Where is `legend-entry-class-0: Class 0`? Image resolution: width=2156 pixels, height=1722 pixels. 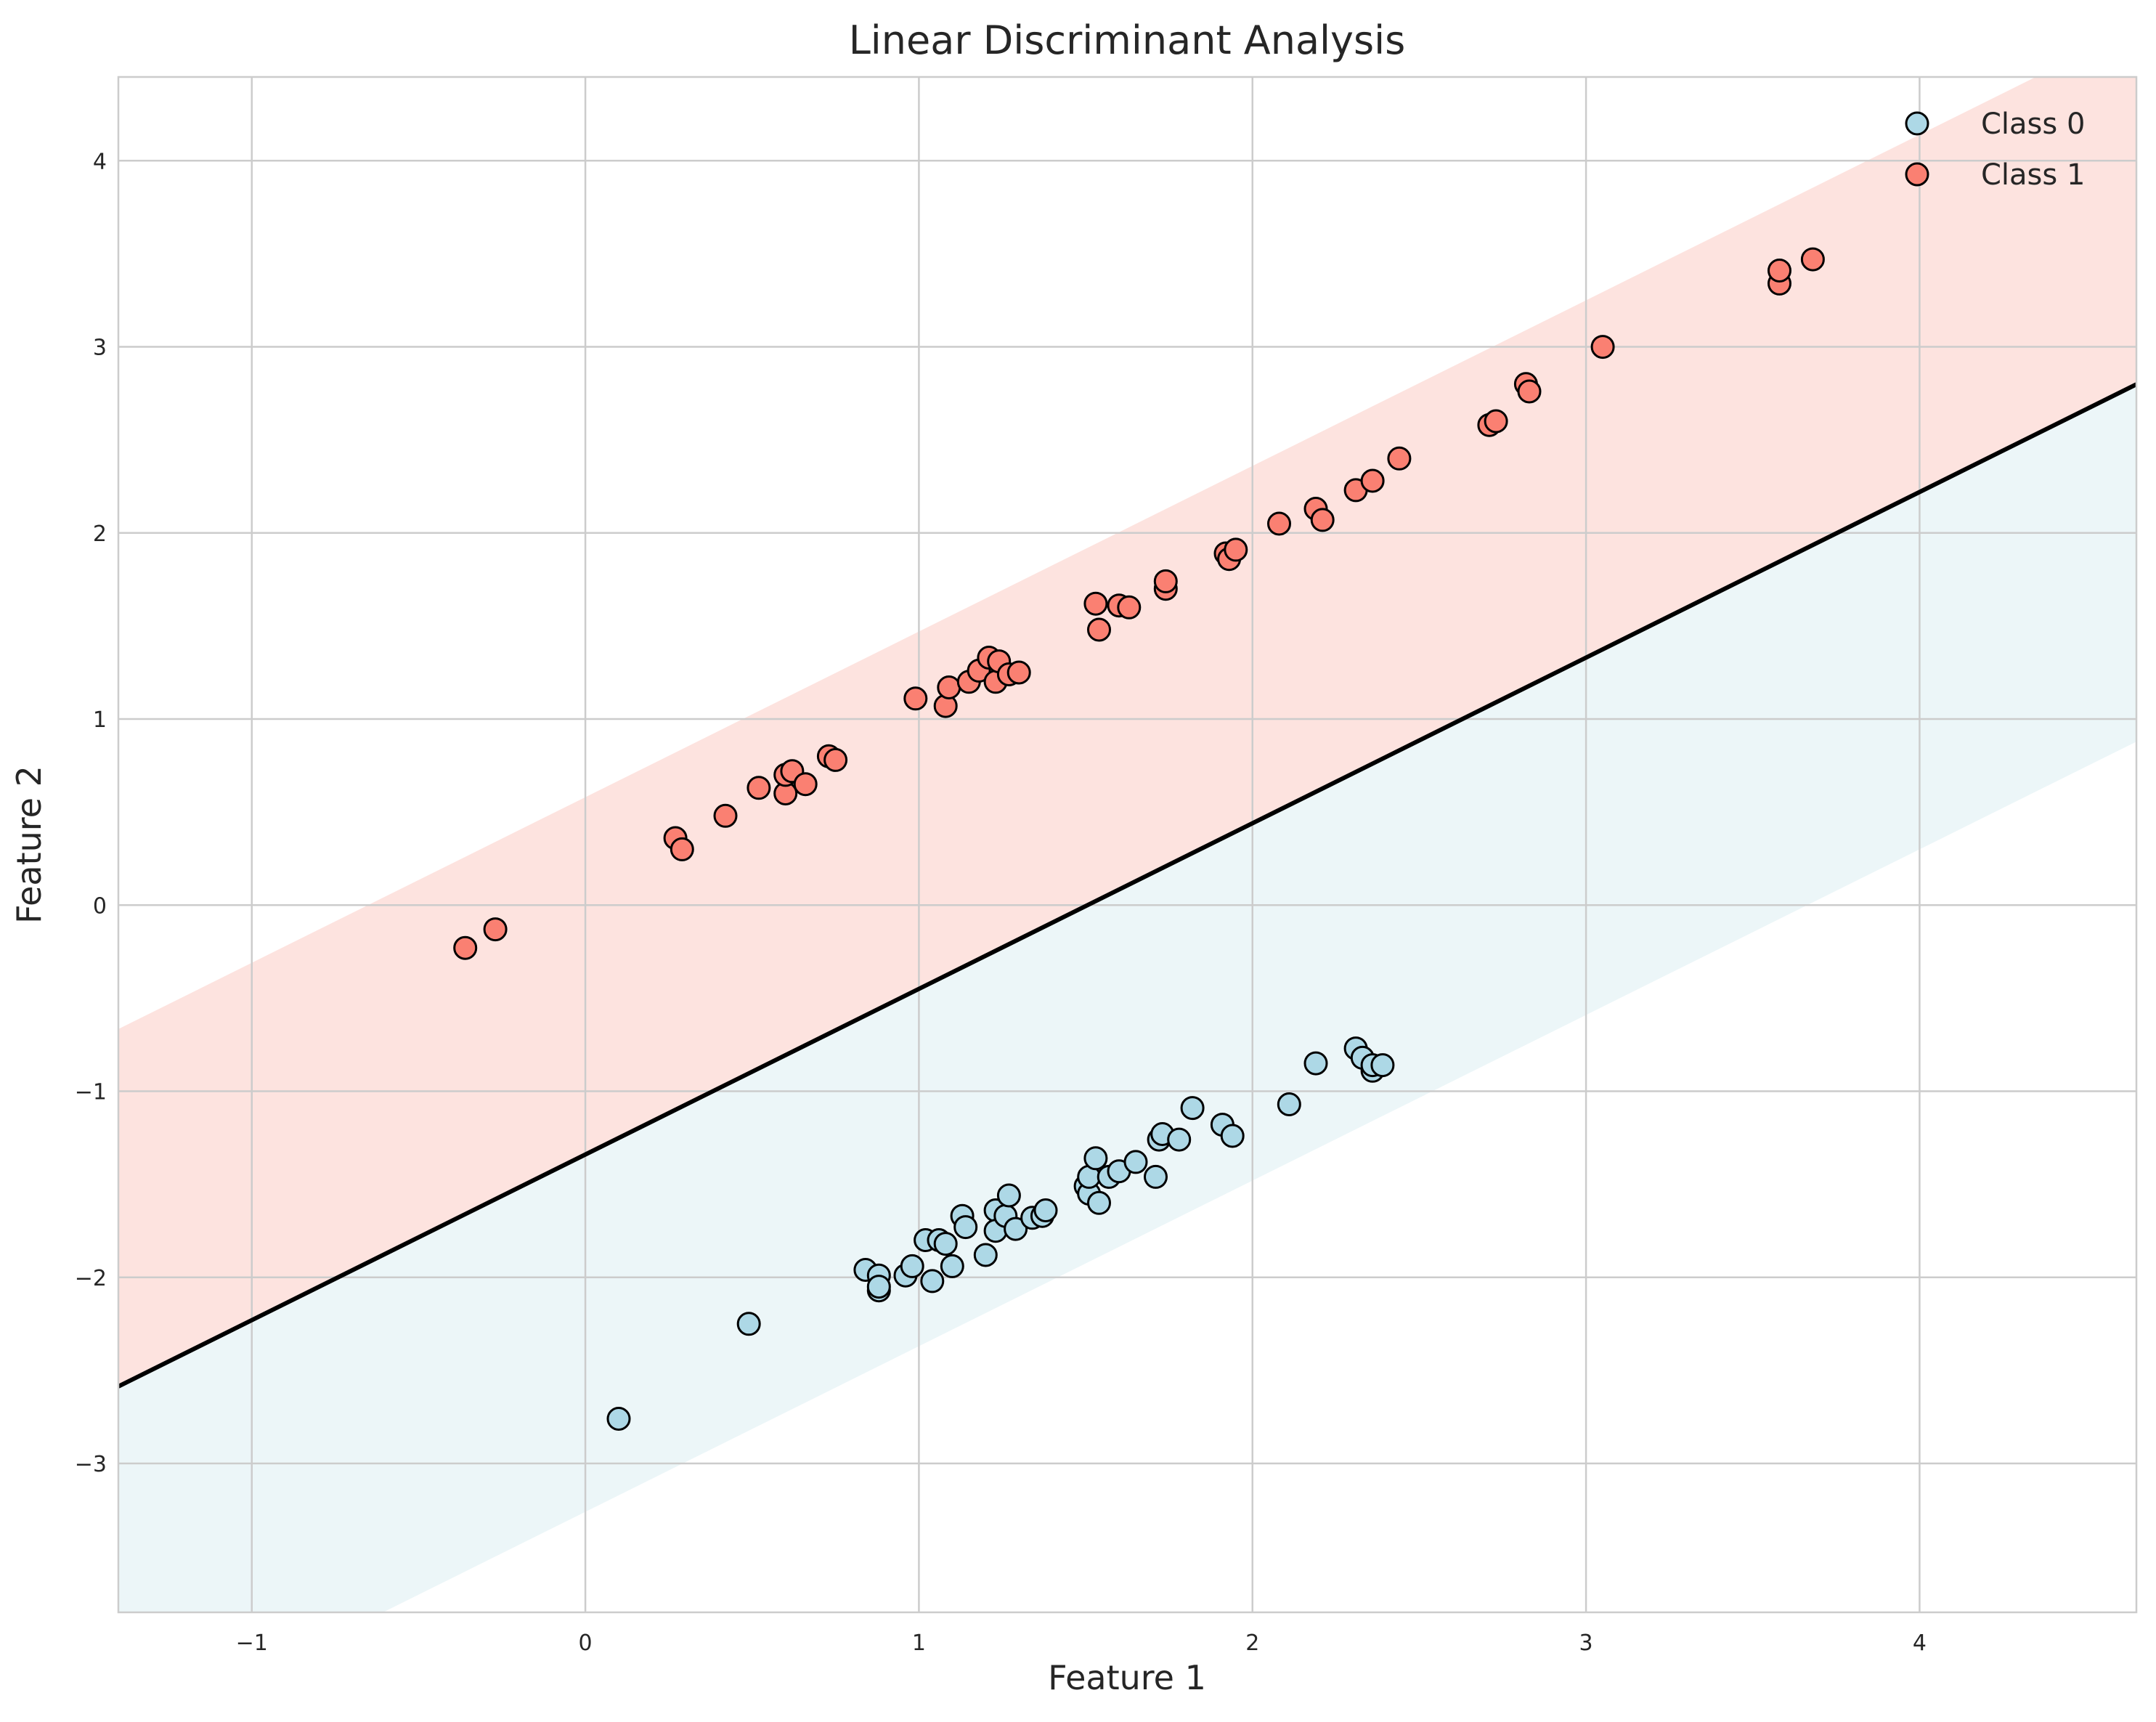 legend-entry-class-0: Class 0 is located at coordinates (1995, 124).